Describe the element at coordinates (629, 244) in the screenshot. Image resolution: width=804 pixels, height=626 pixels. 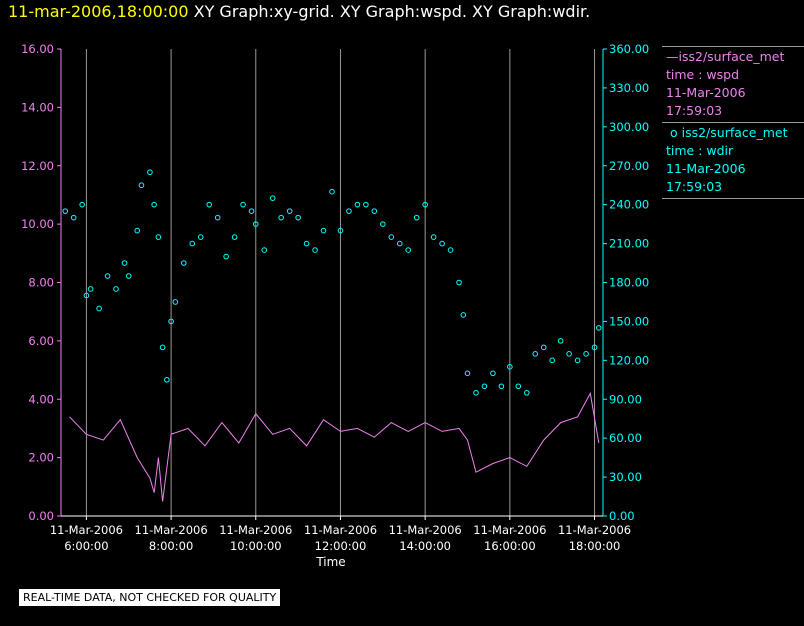
I see `right-axis-tick-label: 210.00` at that location.